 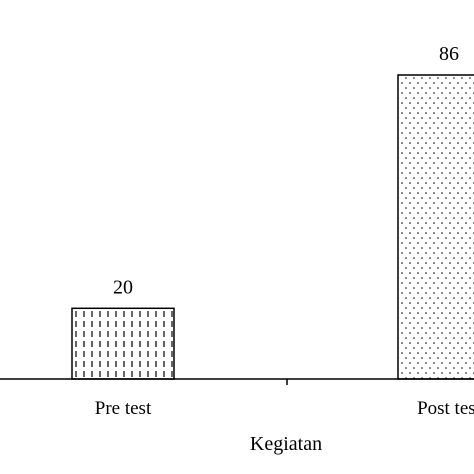 What do you see at coordinates (286, 444) in the screenshot?
I see `x-axis-title: Kegiatan` at bounding box center [286, 444].